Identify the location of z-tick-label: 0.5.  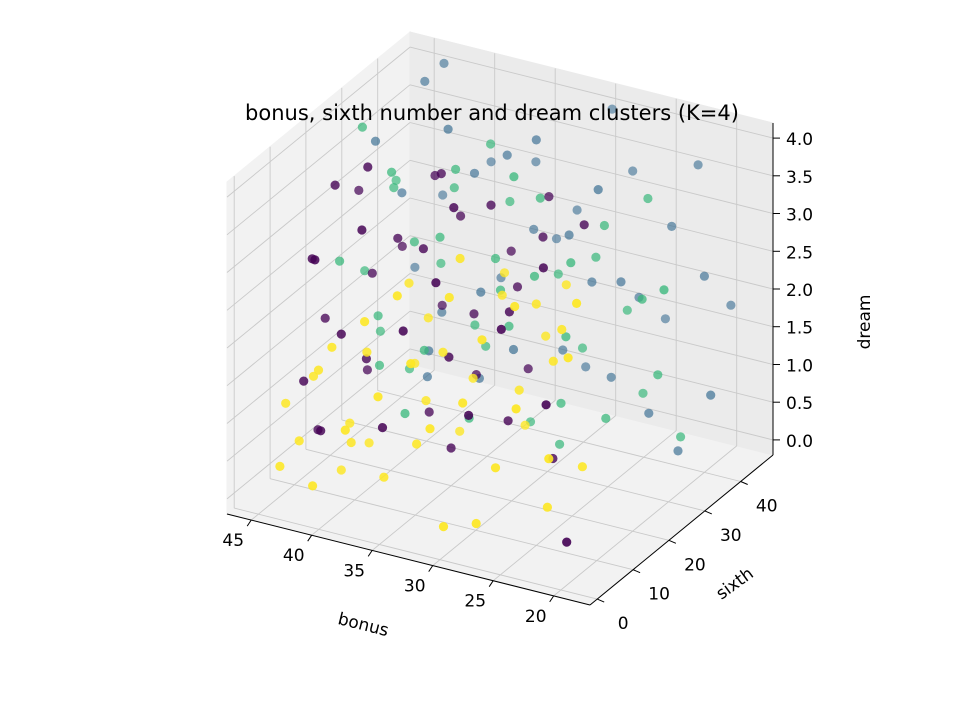
(799, 404).